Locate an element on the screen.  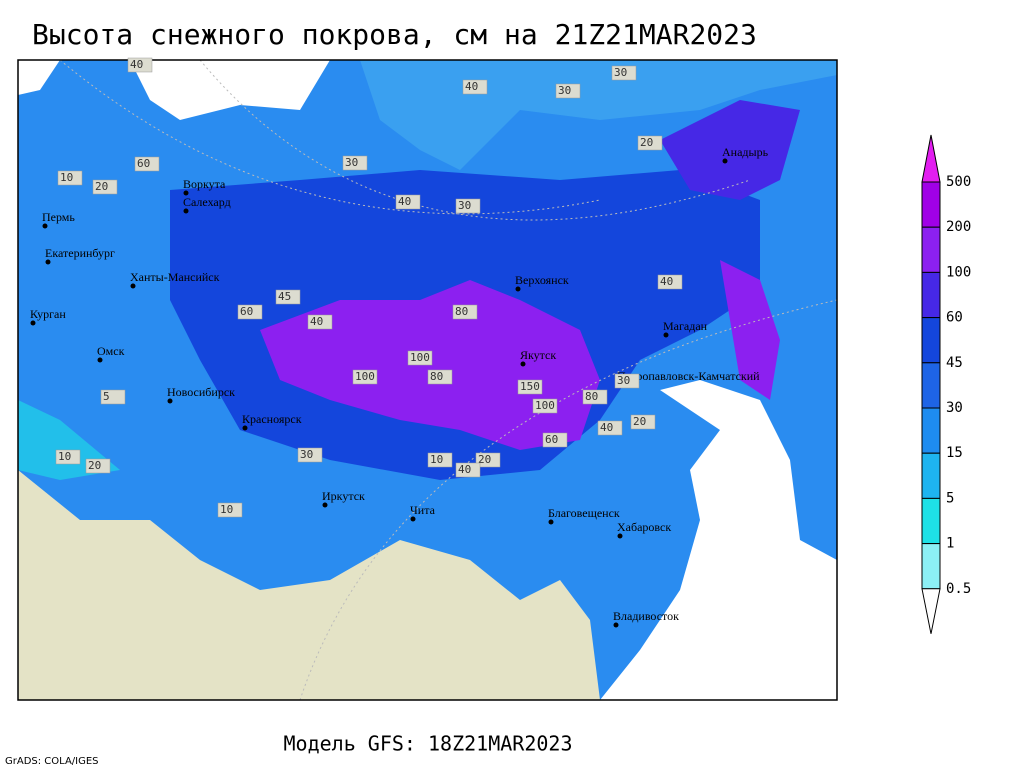
city-label: Курган is located at coordinates (48, 314).